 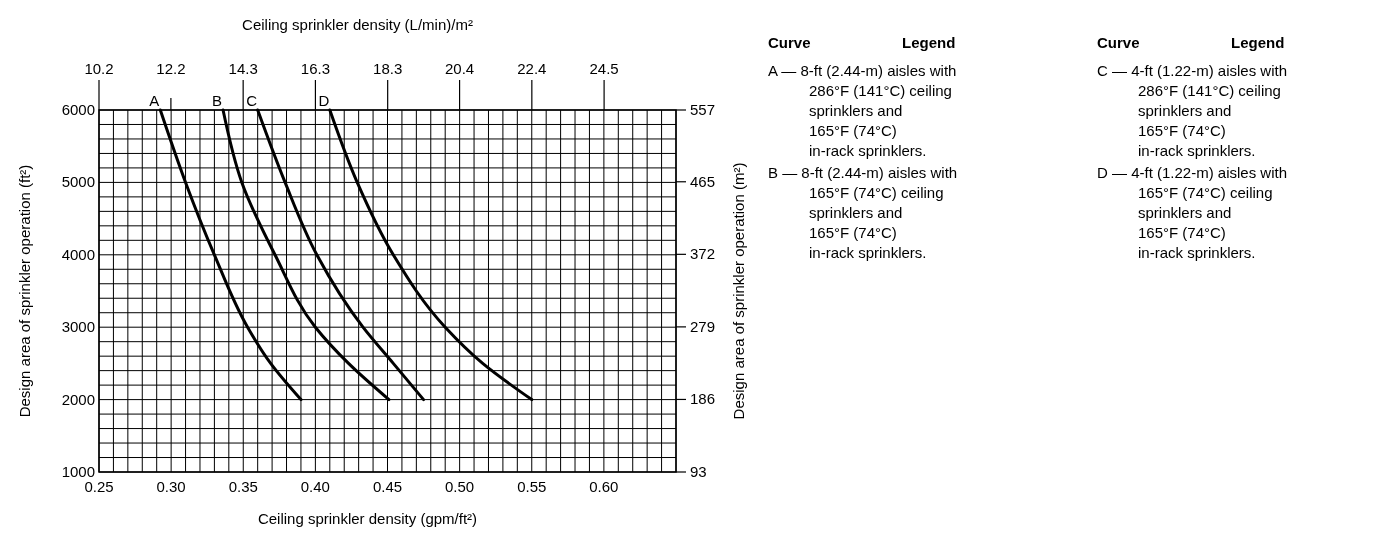 What do you see at coordinates (171, 486) in the screenshot?
I see `x-tick-label: 0.30` at bounding box center [171, 486].